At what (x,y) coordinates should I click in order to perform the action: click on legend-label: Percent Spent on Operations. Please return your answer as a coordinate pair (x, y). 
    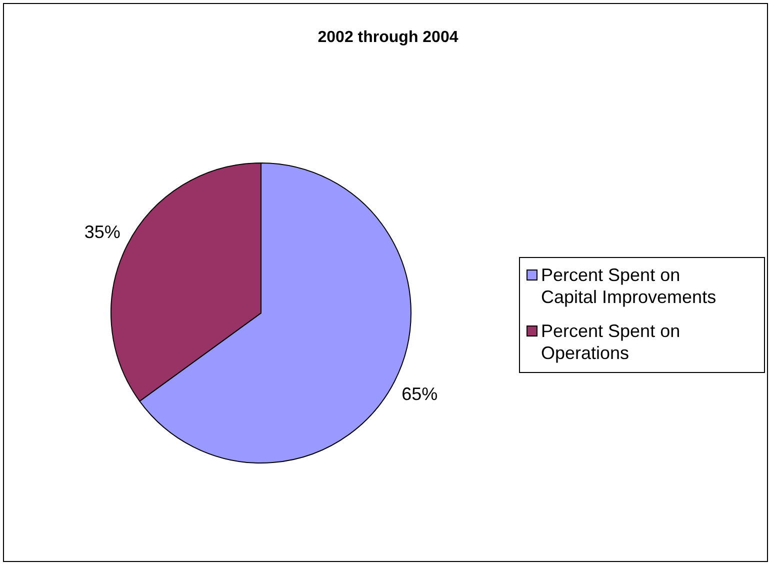
    Looking at the image, I should click on (610, 342).